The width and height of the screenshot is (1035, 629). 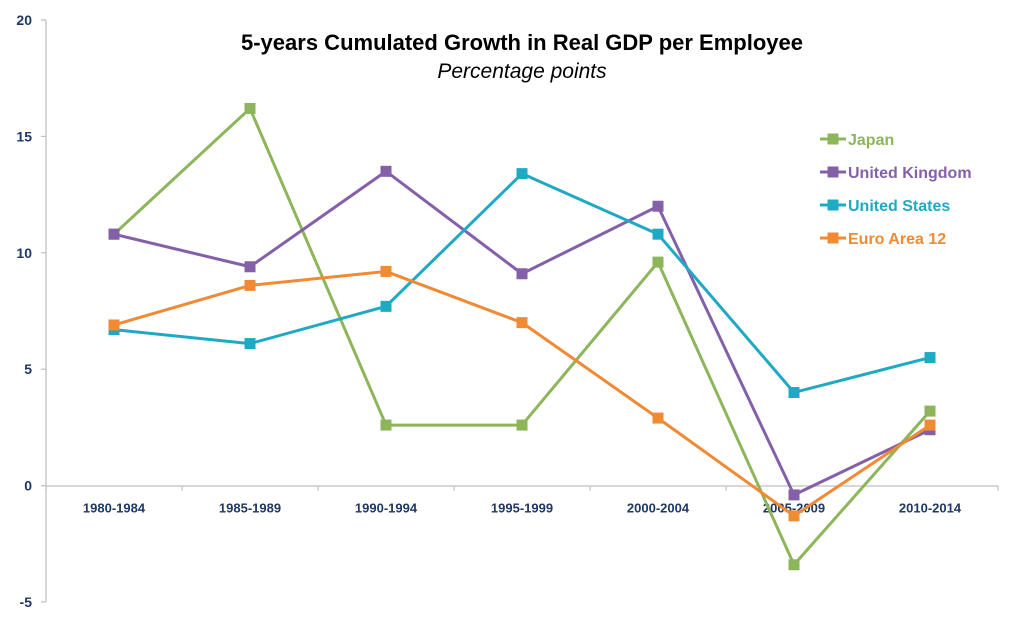 I want to click on legend-label: Euro Area 12, so click(x=897, y=239).